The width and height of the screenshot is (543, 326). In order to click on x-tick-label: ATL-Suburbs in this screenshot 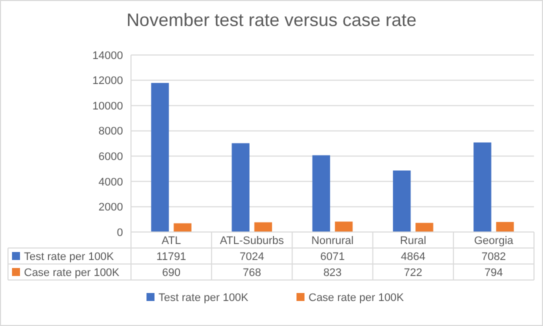, I will do `click(252, 240)`.